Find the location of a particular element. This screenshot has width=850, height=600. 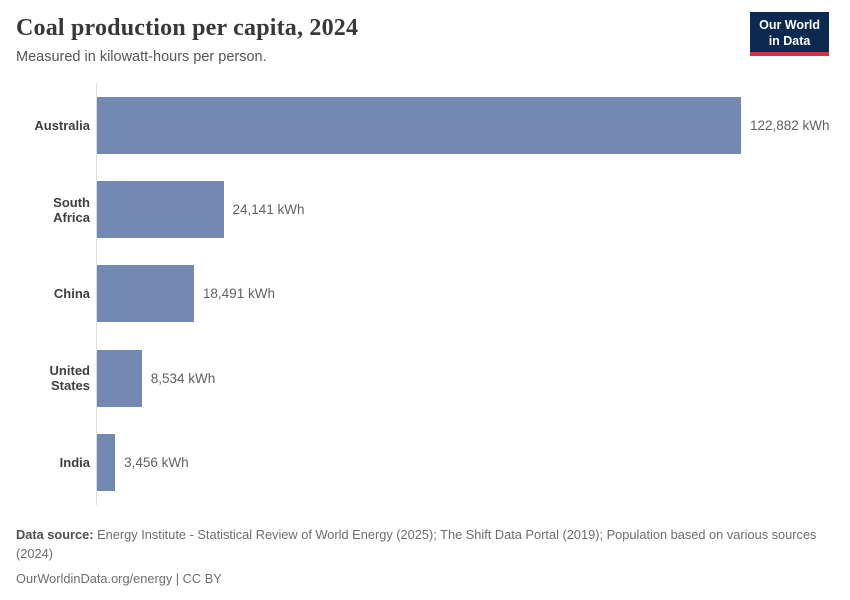

bar-area: 18,491 kWh is located at coordinates (465, 294).